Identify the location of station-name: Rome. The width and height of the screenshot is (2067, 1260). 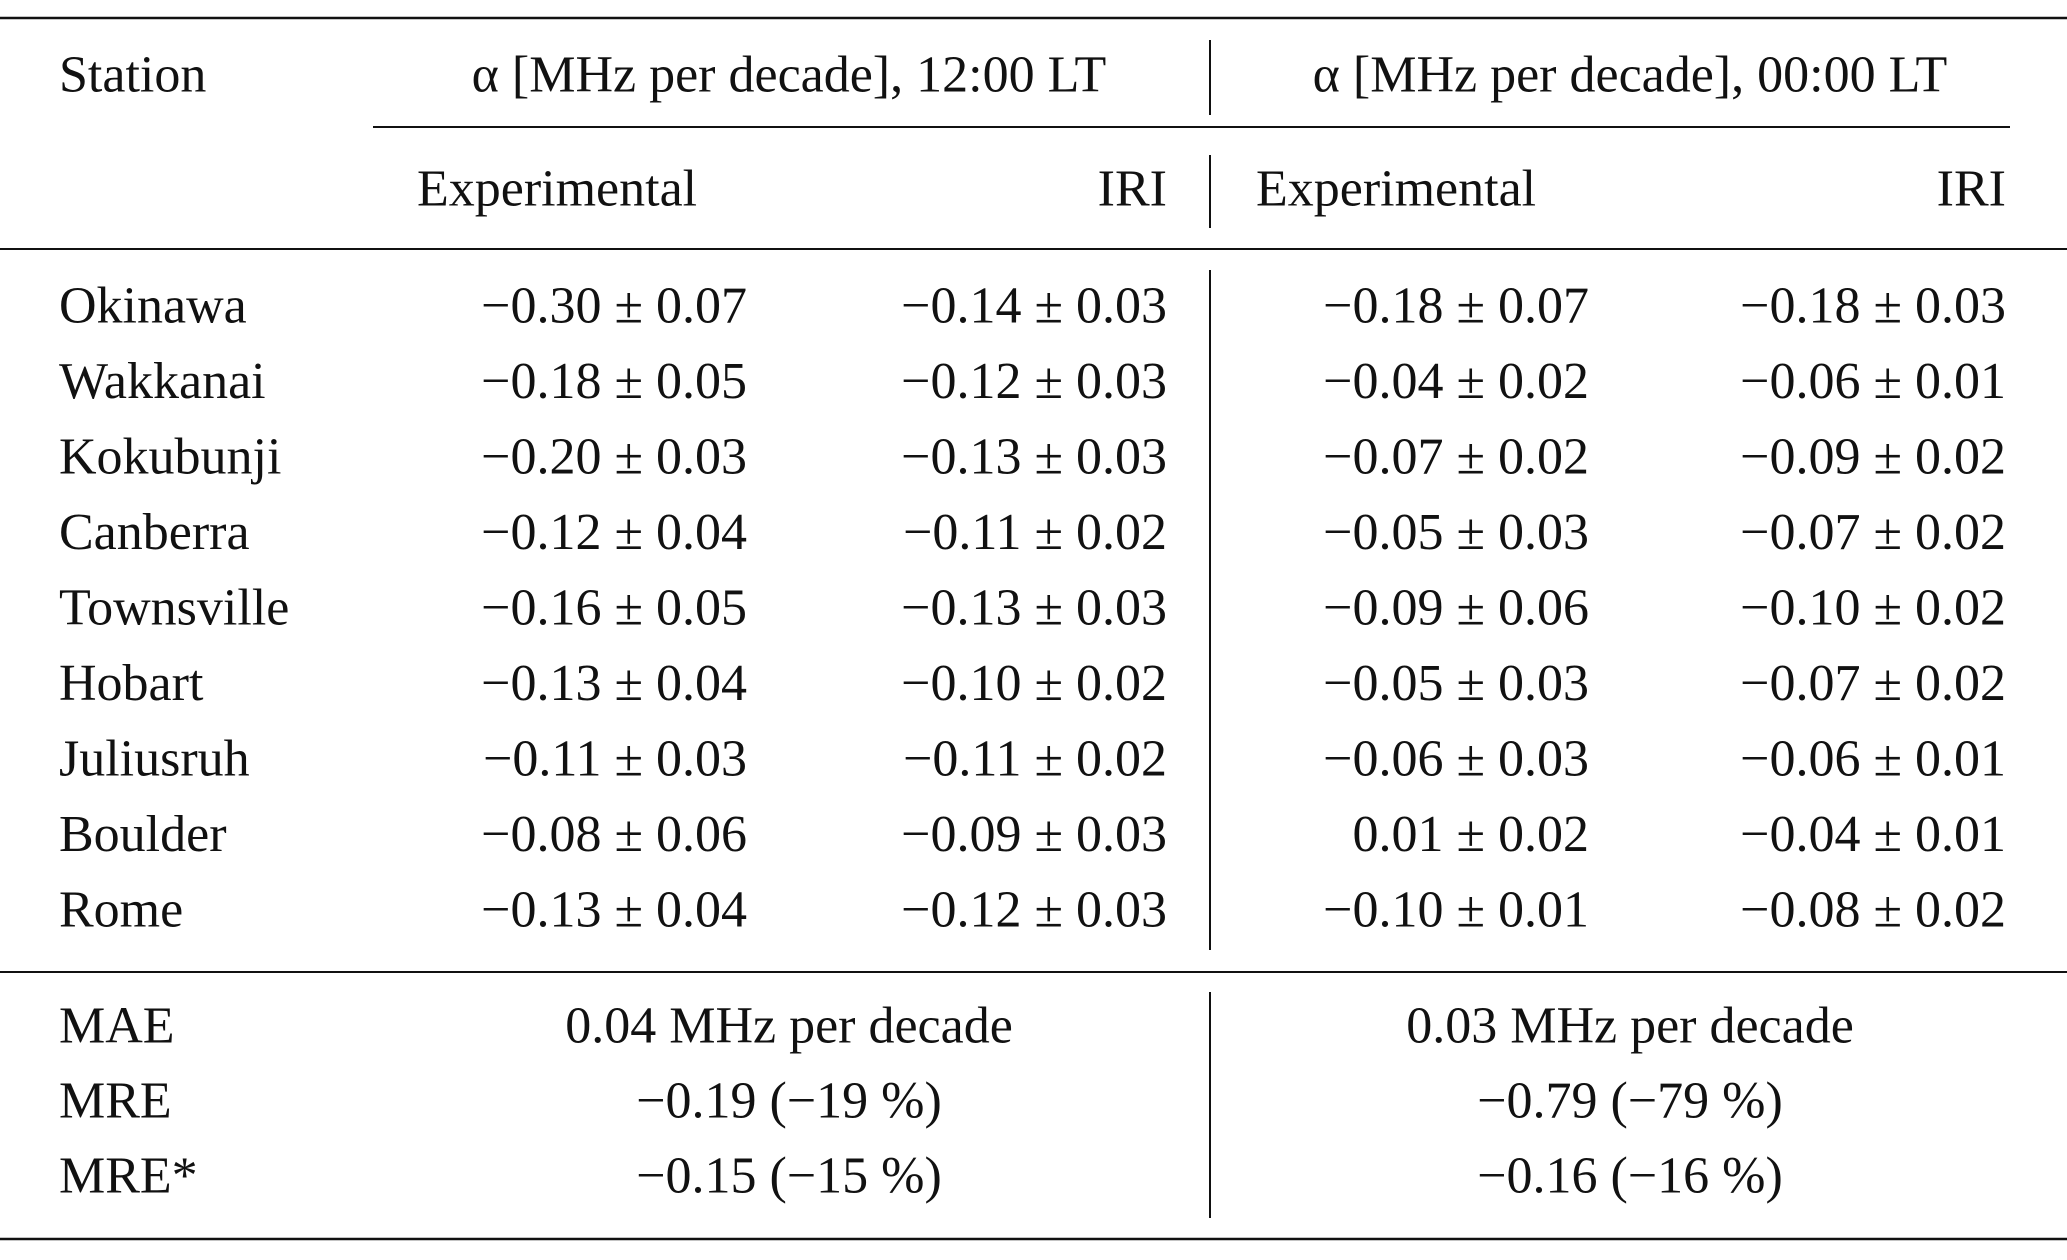
(121, 910).